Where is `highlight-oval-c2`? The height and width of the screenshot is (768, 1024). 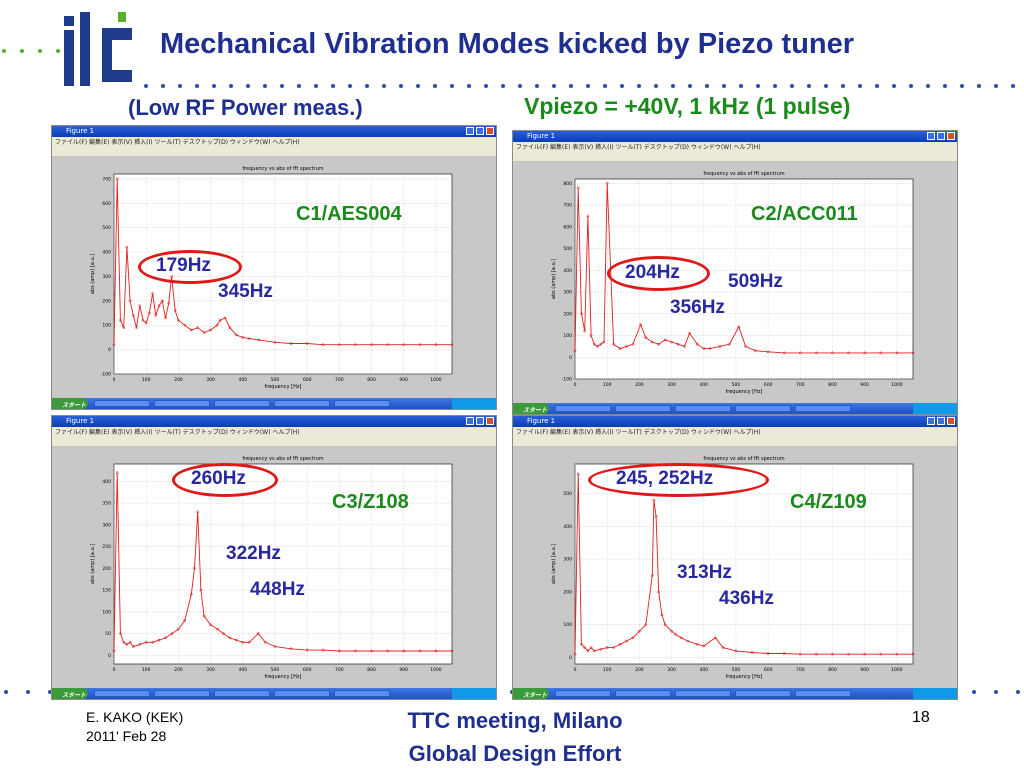
highlight-oval-c2 is located at coordinates (658, 273).